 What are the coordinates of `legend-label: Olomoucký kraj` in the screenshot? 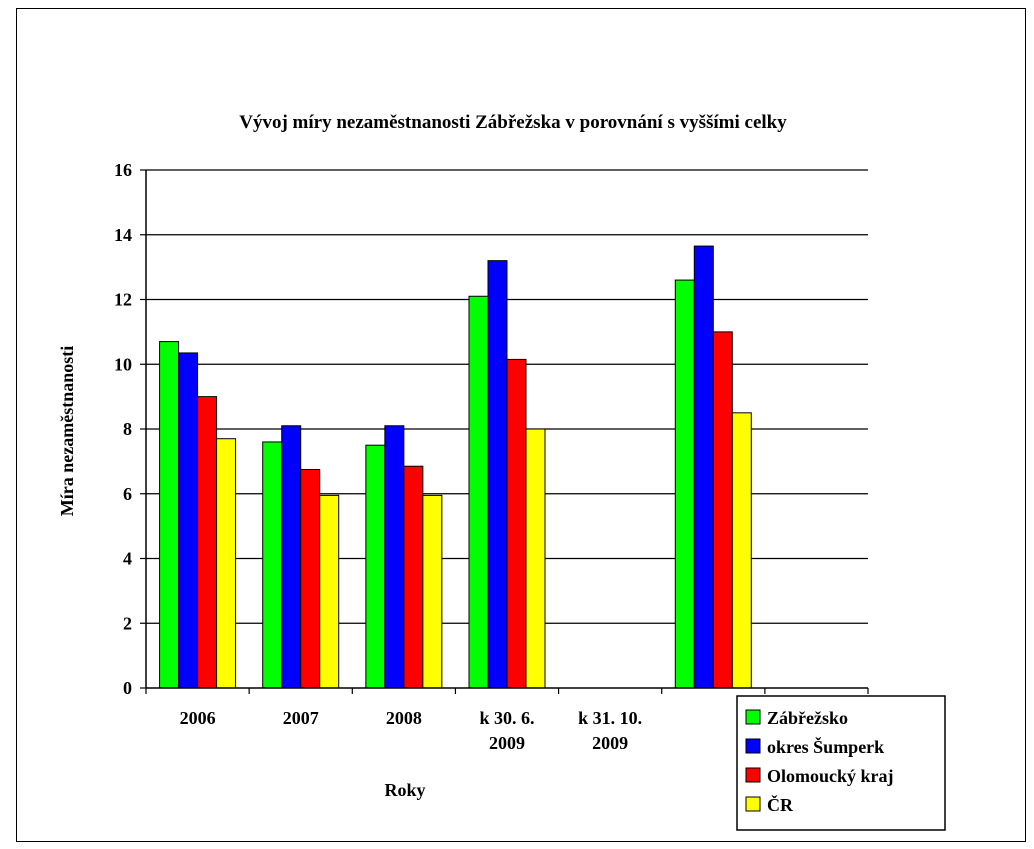 It's located at (830, 776).